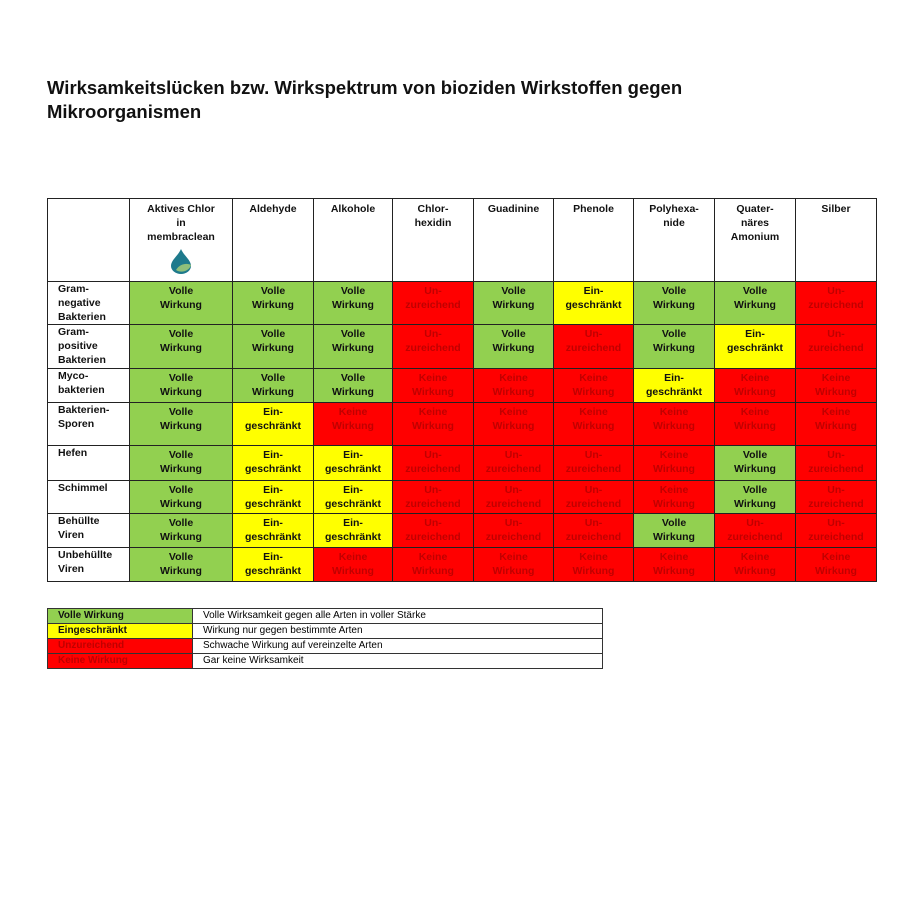  What do you see at coordinates (181, 223) in the screenshot?
I see `text-line: in` at bounding box center [181, 223].